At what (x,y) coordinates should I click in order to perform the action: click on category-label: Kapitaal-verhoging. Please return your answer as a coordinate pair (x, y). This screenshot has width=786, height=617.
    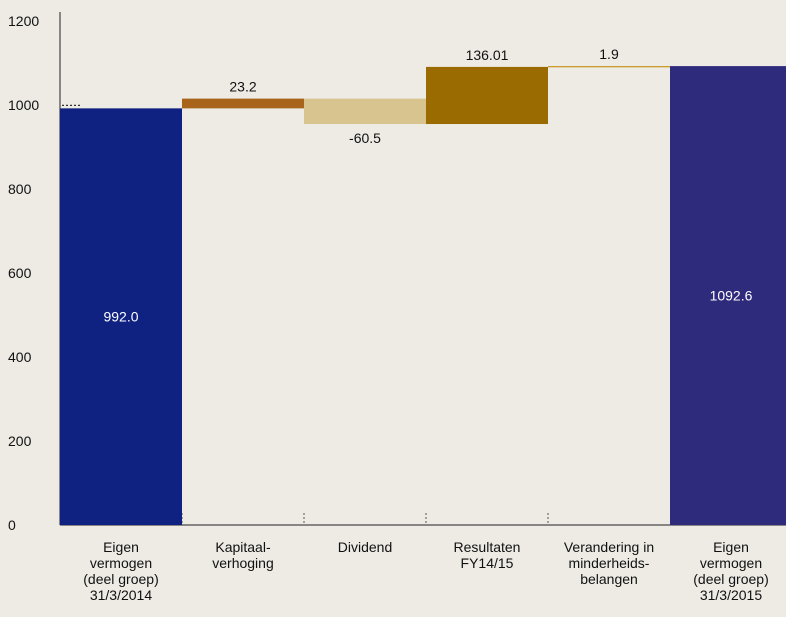
    Looking at the image, I should click on (243, 555).